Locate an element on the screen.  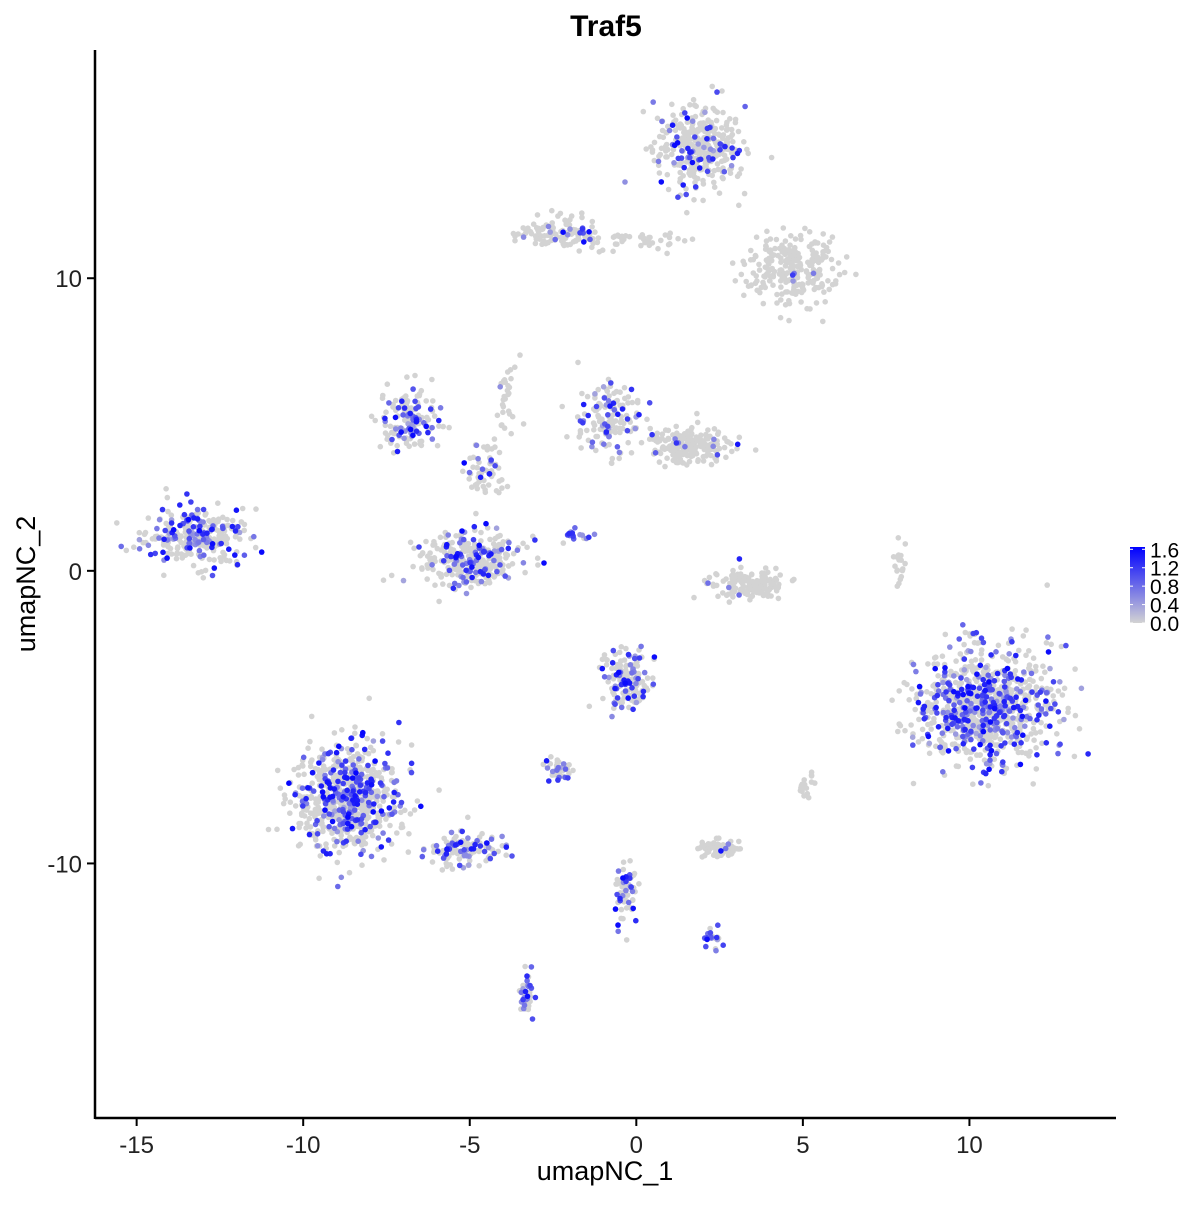
x-axis-label: umapNC_1 is located at coordinates (605, 1171).